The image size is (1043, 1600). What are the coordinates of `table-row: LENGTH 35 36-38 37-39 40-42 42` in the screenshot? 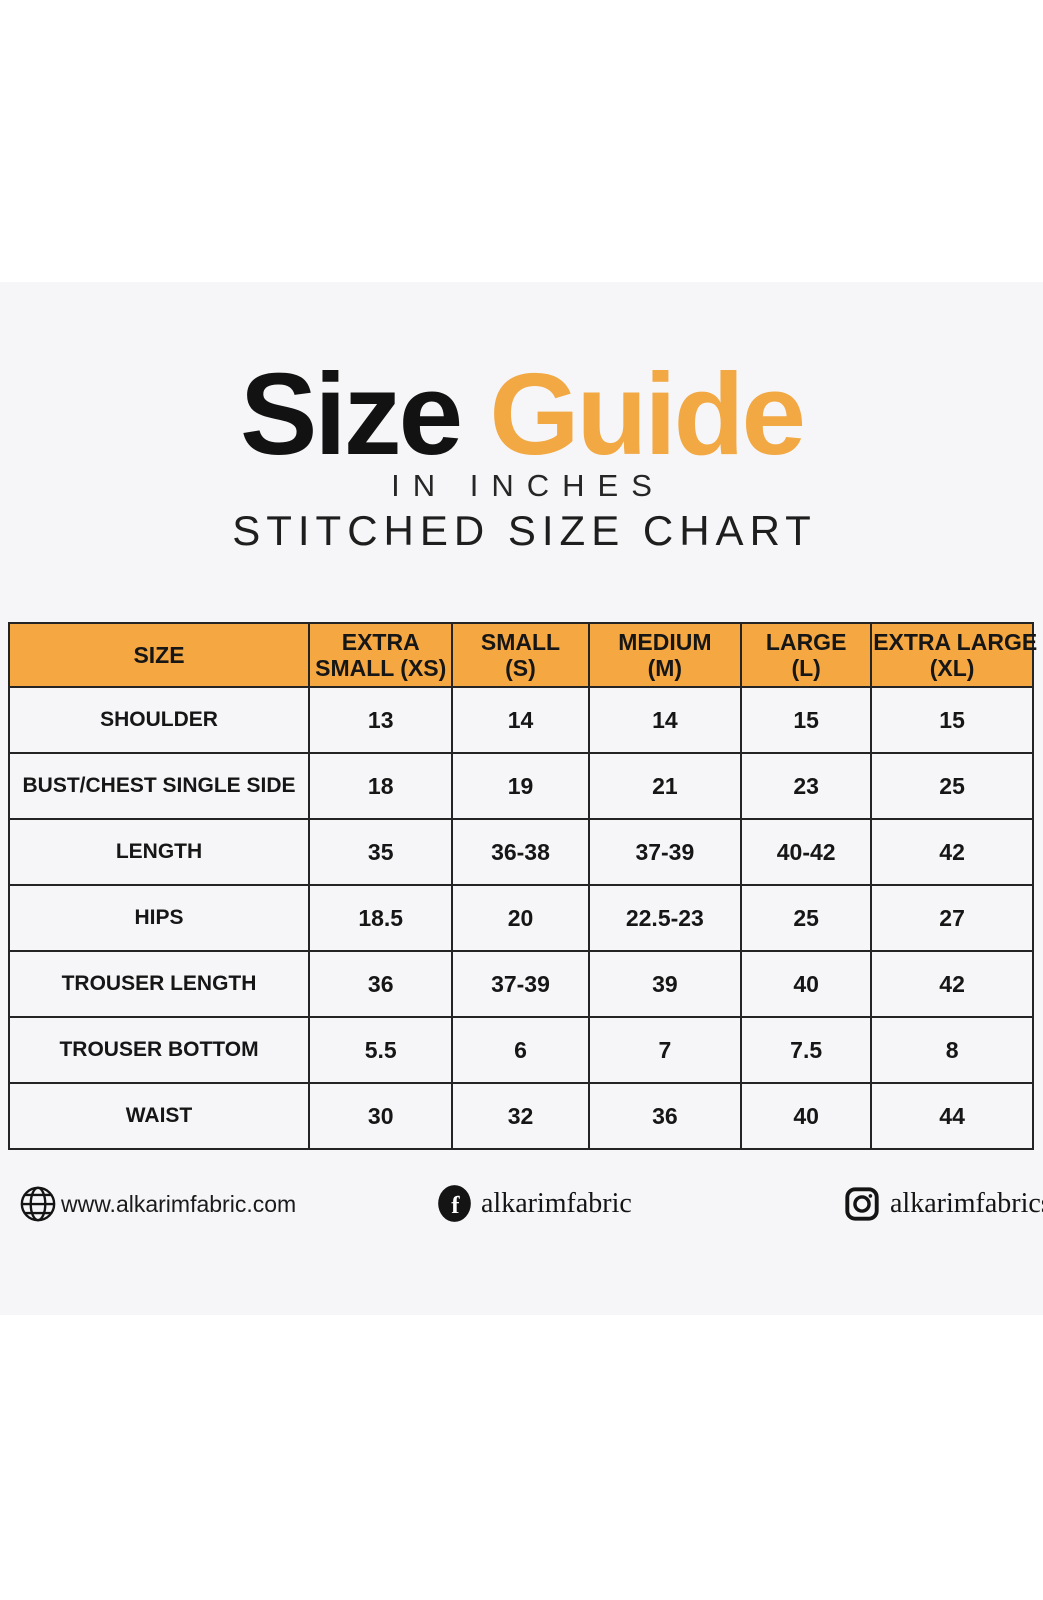 It's located at (520, 852).